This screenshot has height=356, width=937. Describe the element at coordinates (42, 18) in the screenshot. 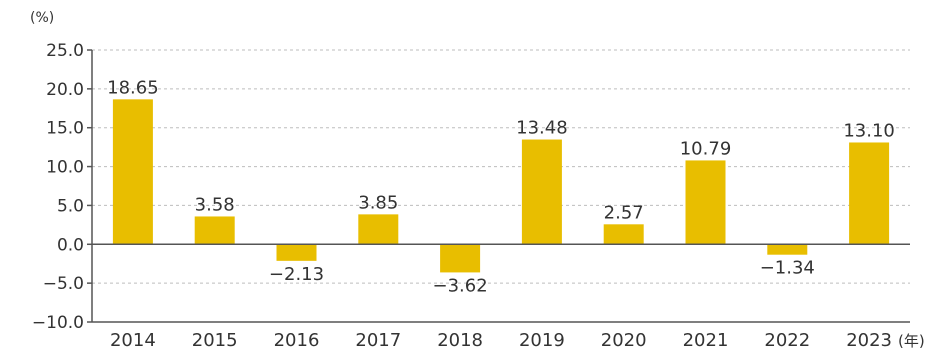

I see `y-axis-unit-label: (%)` at that location.